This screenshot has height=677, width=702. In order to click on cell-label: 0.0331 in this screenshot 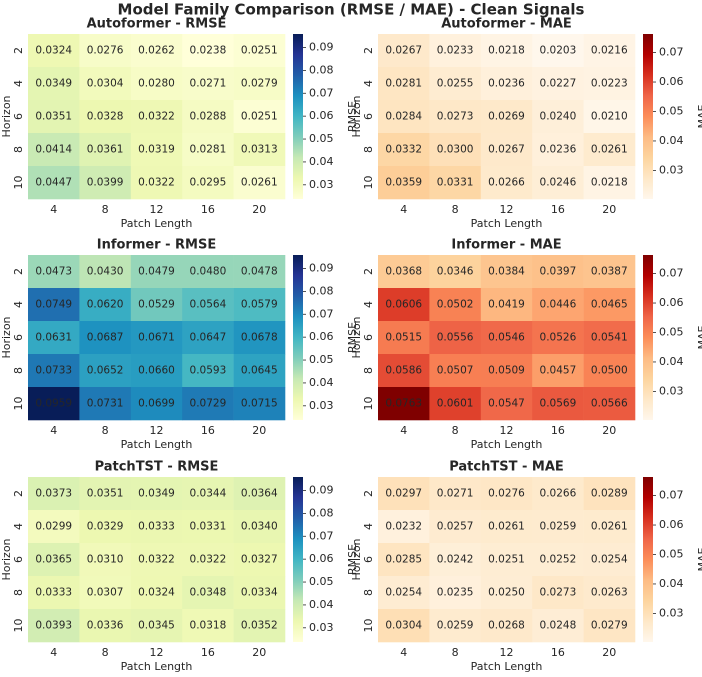, I will do `click(455, 183)`.